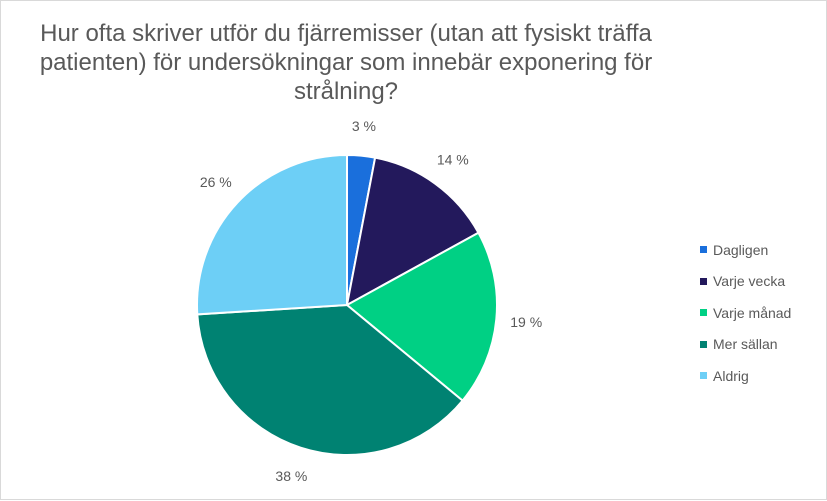 This screenshot has width=827, height=501. What do you see at coordinates (421, 317) in the screenshot?
I see `pie-slice-varje-månad` at bounding box center [421, 317].